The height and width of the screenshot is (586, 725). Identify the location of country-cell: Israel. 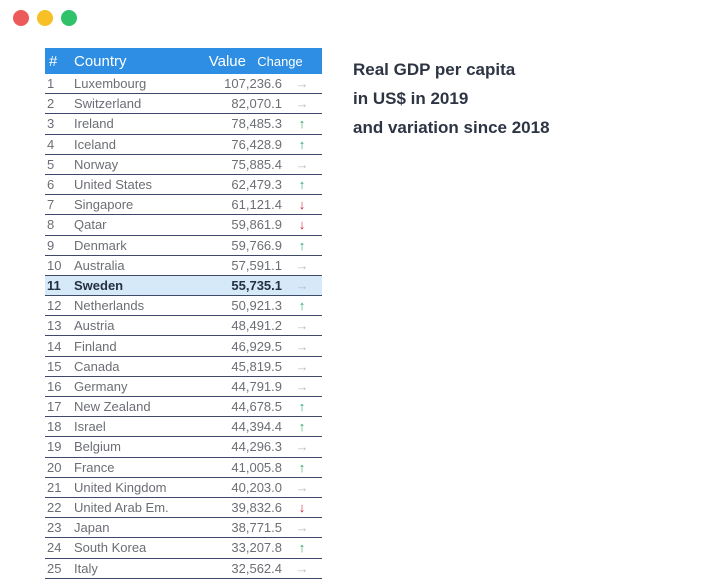
(90, 427).